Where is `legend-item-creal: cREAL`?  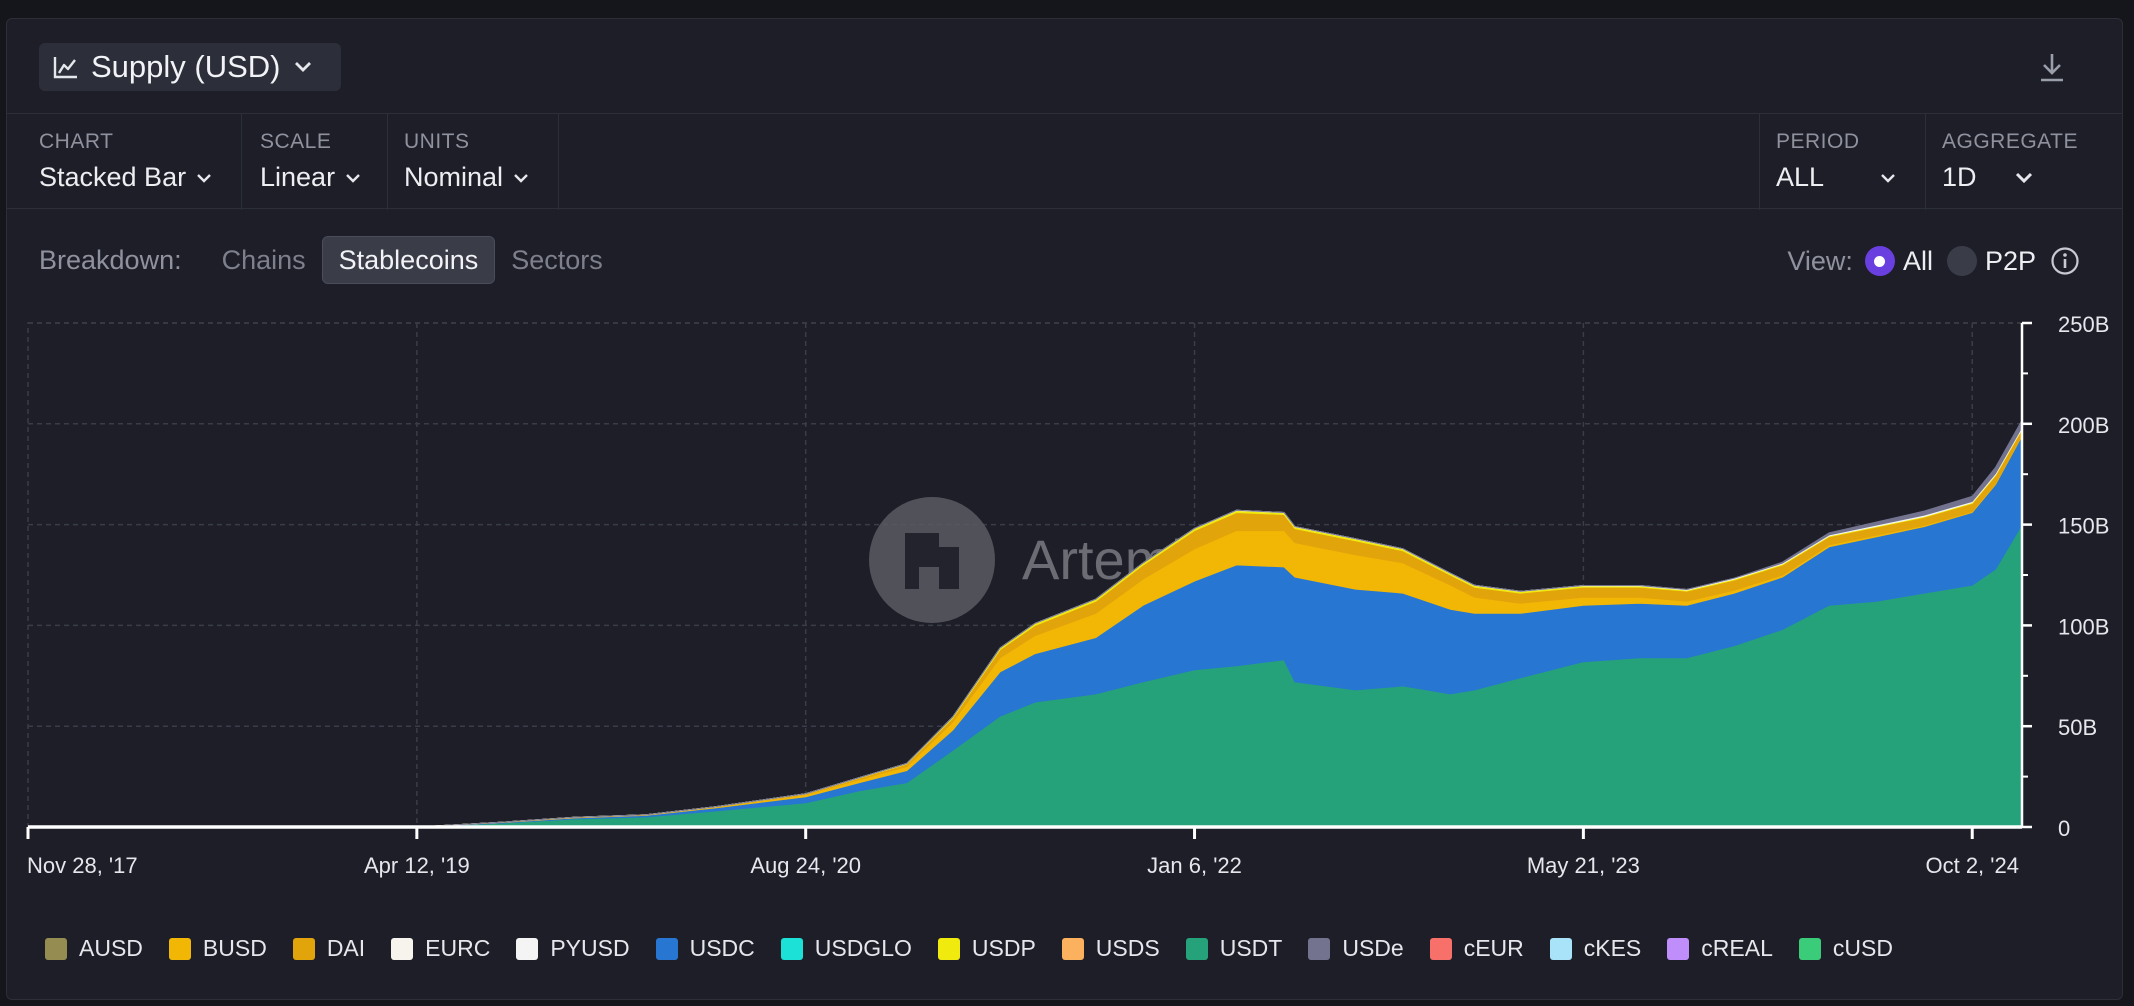 legend-item-creal: cREAL is located at coordinates (1720, 948).